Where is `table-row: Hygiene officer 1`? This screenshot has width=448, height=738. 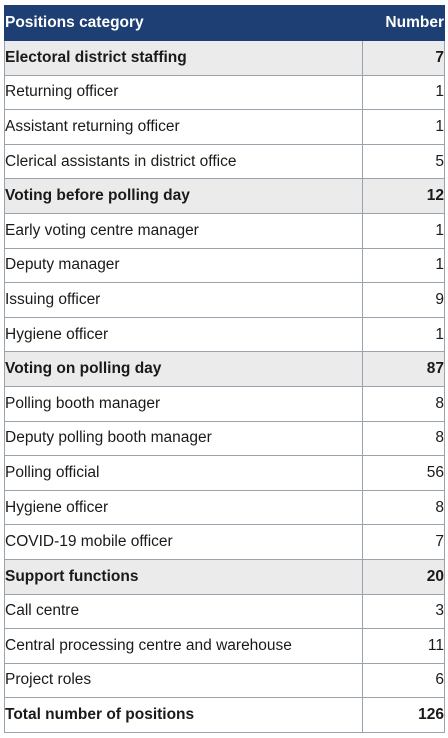 table-row: Hygiene officer 1 is located at coordinates (224, 334).